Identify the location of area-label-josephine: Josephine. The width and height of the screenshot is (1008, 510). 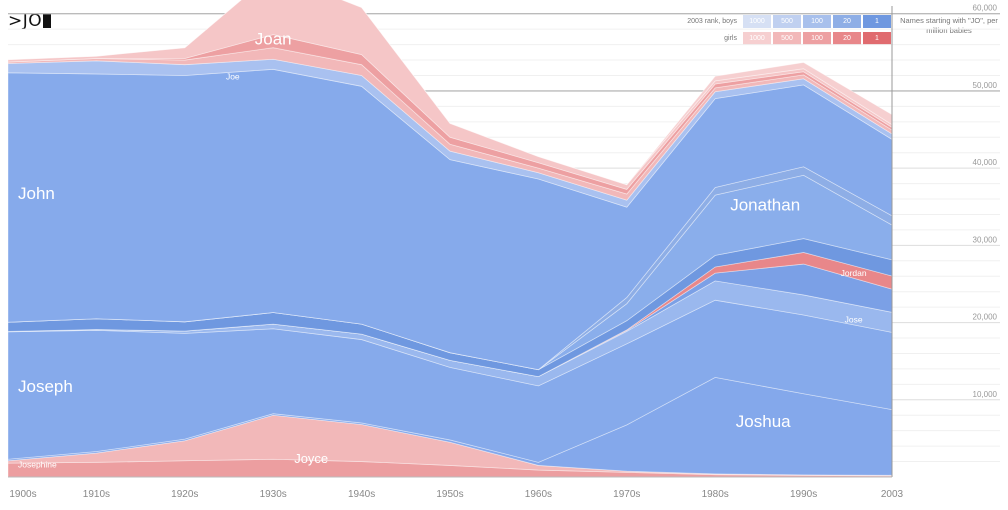
(37, 465).